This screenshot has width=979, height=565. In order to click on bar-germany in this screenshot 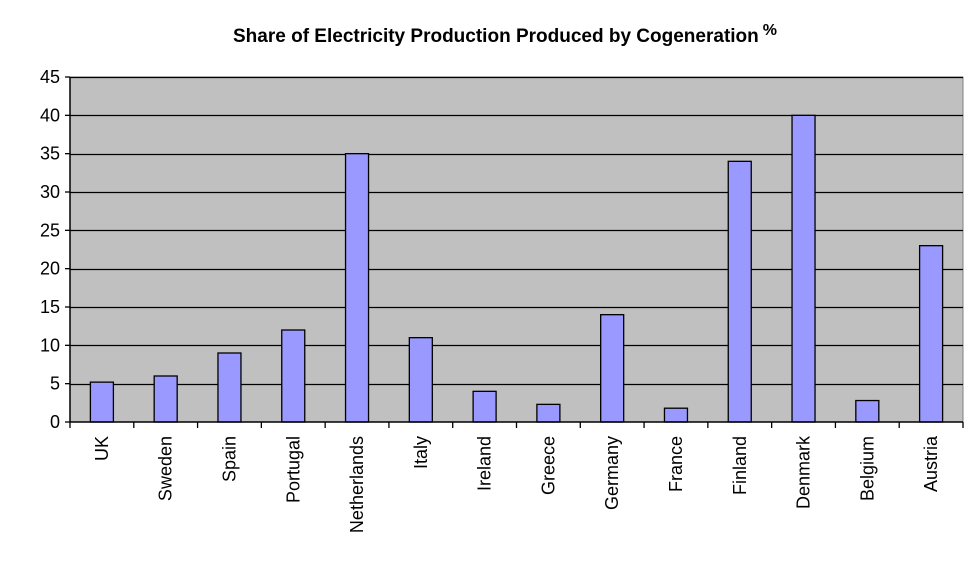, I will do `click(612, 368)`.